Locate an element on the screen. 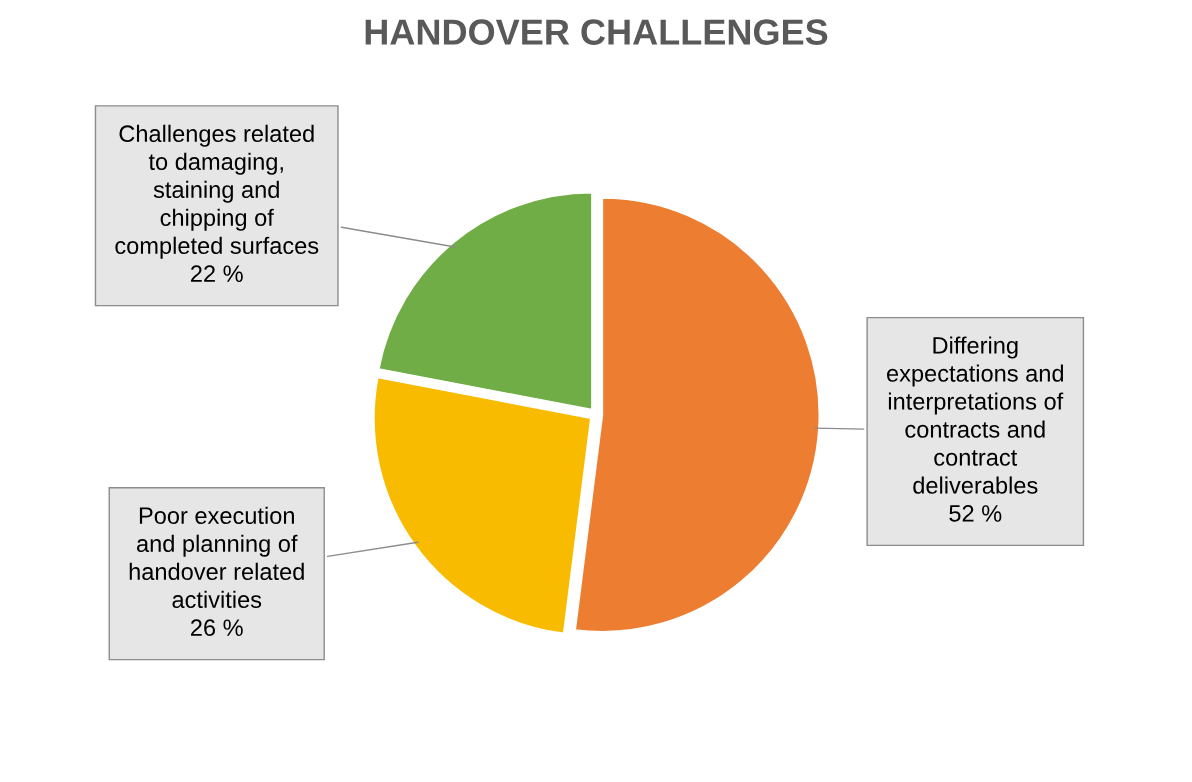  data-label: 26 % is located at coordinates (217, 628).